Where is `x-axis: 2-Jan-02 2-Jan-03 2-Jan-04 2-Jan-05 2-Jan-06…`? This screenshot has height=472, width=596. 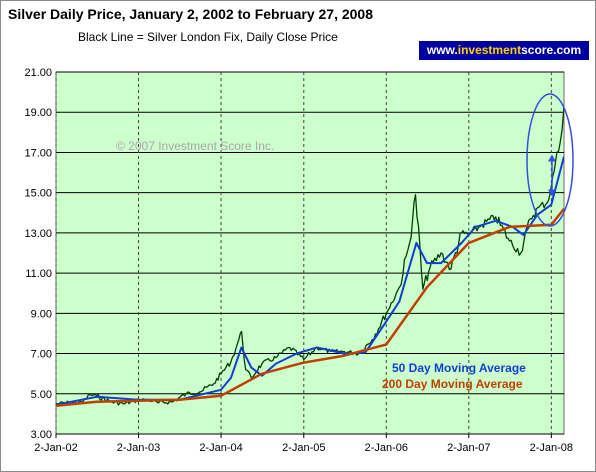 x-axis: 2-Jan-02 2-Jan-03 2-Jan-04 2-Jan-05 2-Jan-06… is located at coordinates (303, 444).